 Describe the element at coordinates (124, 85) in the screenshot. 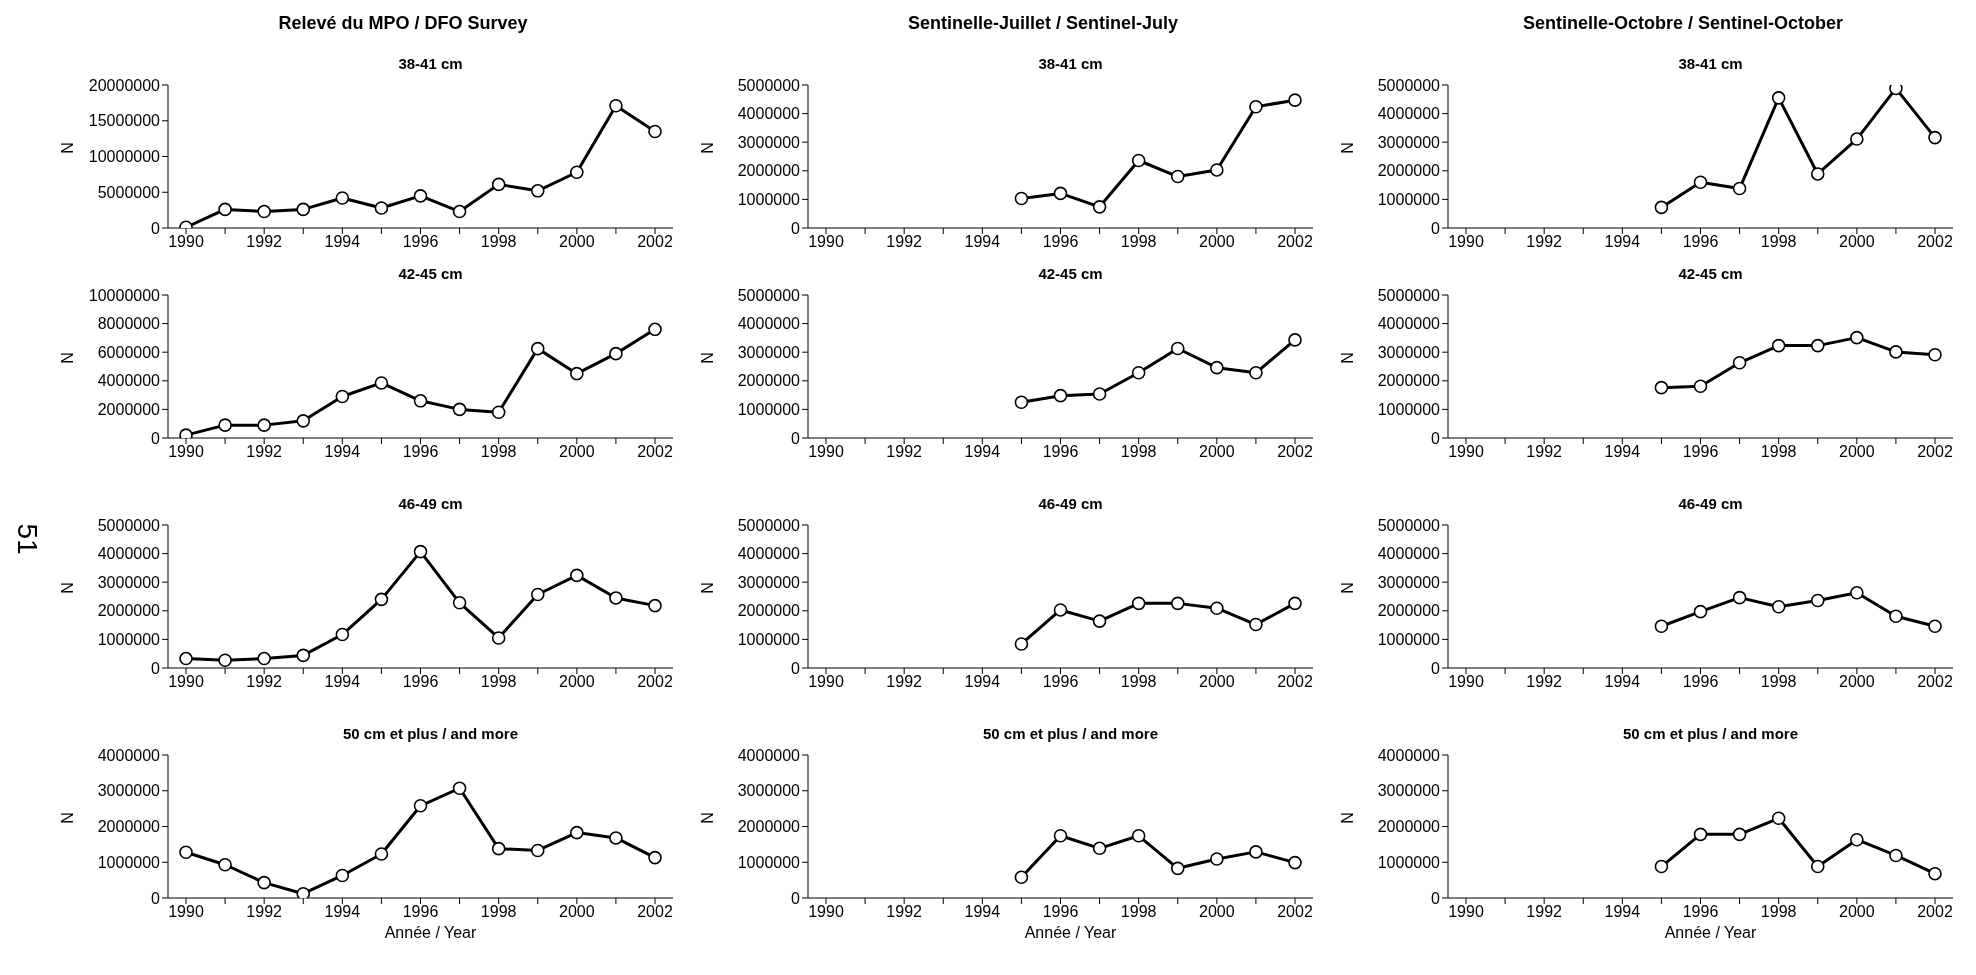

I see `y-tick-label: 20000000` at that location.